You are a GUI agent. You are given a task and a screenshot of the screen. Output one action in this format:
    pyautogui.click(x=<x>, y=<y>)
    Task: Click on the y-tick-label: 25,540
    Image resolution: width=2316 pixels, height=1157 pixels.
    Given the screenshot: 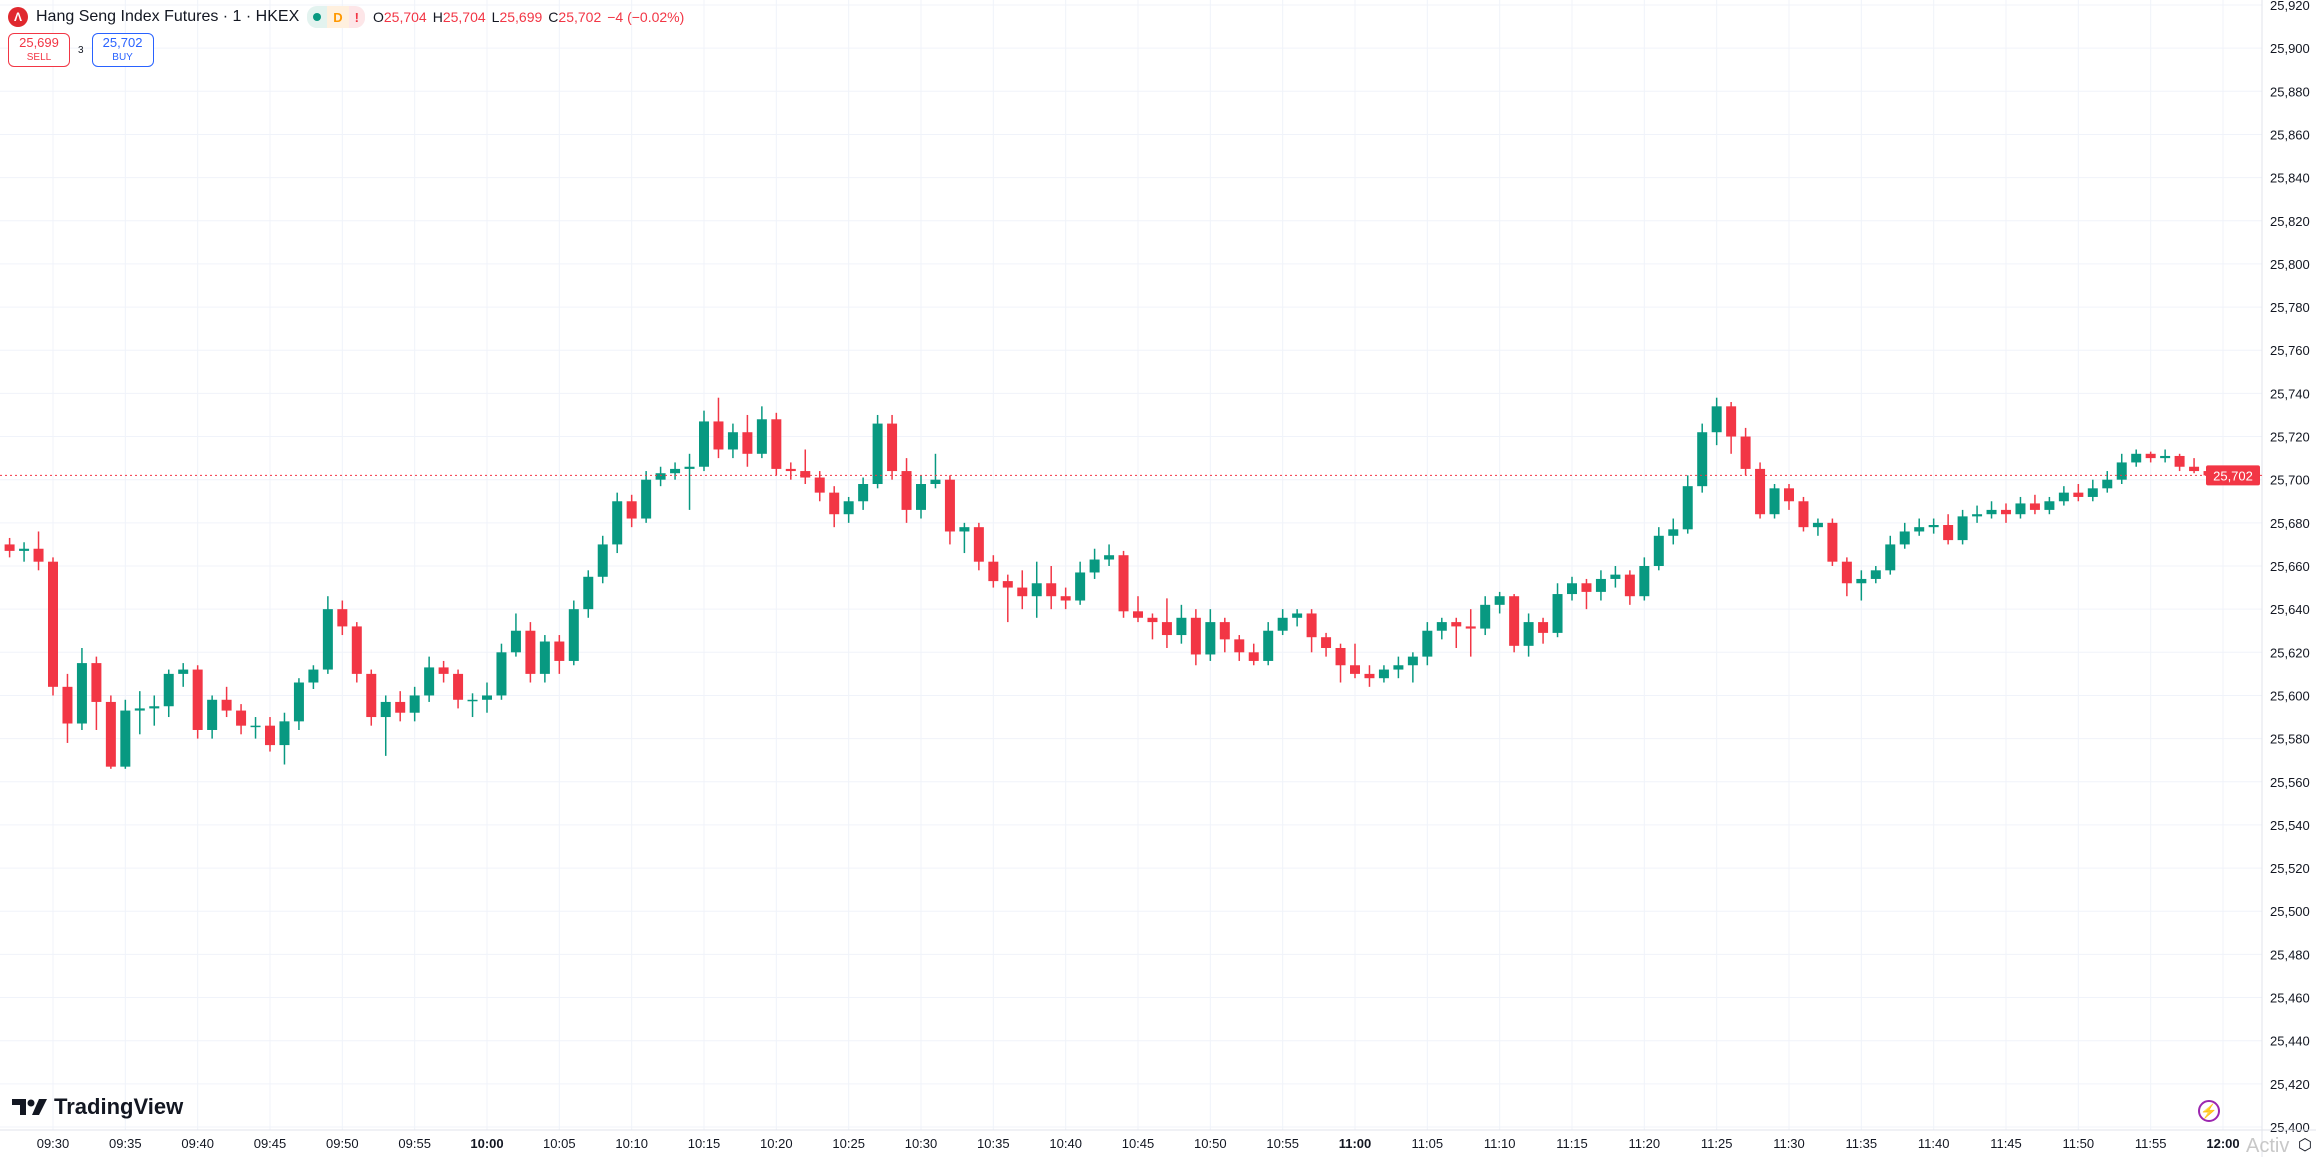 What is the action you would take?
    pyautogui.click(x=2290, y=825)
    